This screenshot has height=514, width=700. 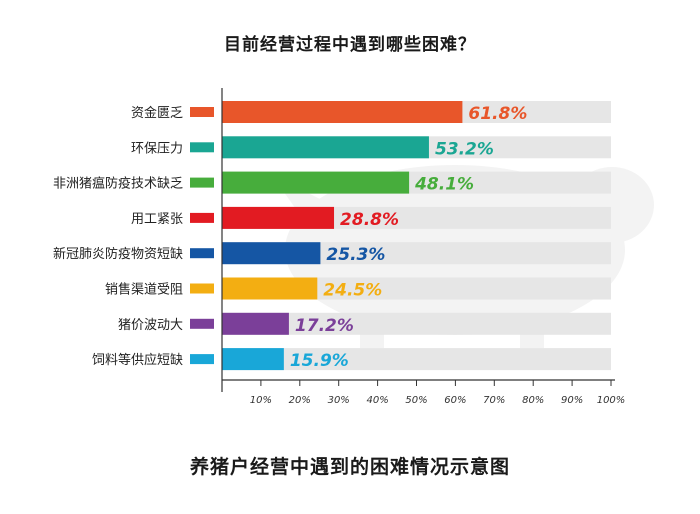 What do you see at coordinates (611, 400) in the screenshot?
I see `x-tick-label: 100%` at bounding box center [611, 400].